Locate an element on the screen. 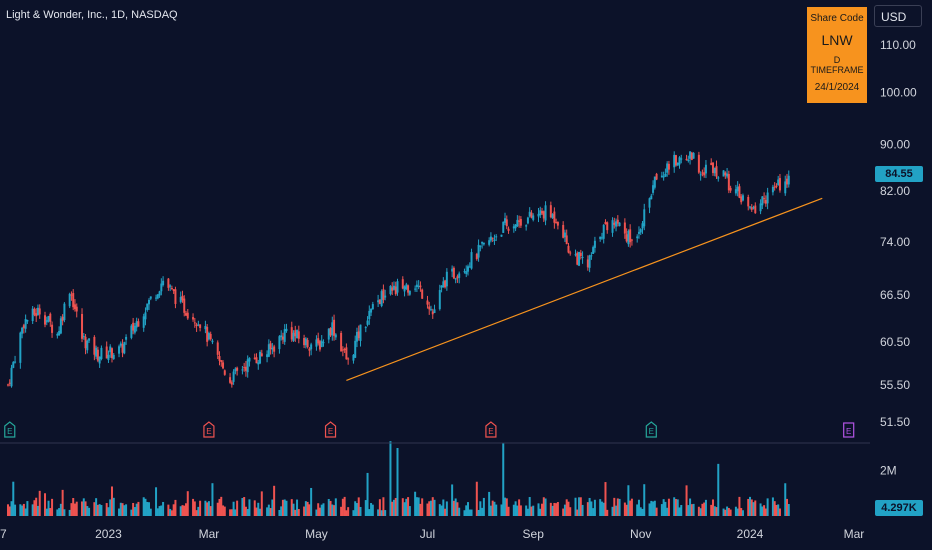 This screenshot has height=550, width=932. share-code-box: Share Code LNW D TIMEFRAME 24/1/2024 is located at coordinates (837, 55).